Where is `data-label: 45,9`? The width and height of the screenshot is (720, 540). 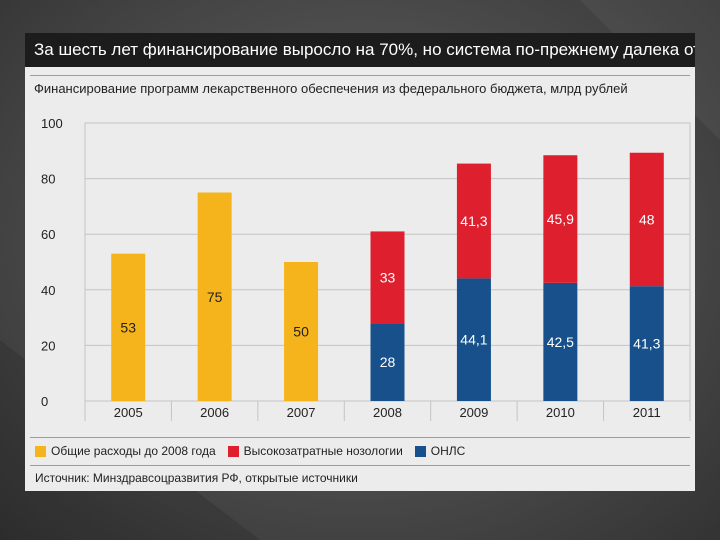 data-label: 45,9 is located at coordinates (560, 219).